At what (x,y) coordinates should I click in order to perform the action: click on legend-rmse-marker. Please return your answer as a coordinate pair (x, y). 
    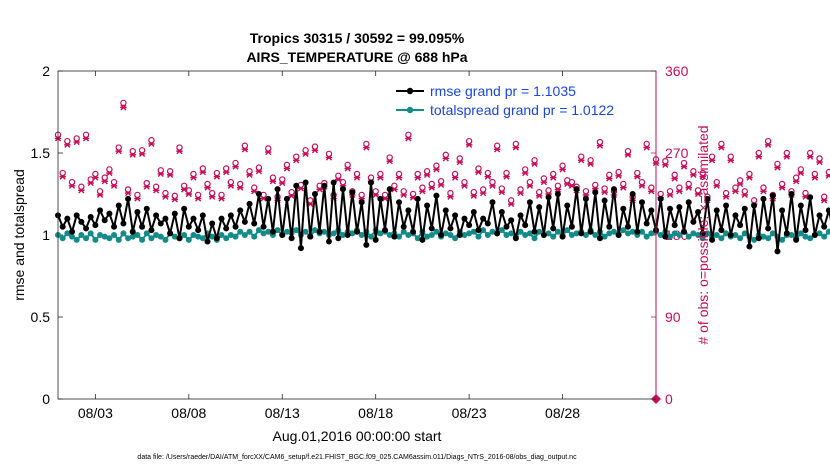
    Looking at the image, I should click on (410, 91).